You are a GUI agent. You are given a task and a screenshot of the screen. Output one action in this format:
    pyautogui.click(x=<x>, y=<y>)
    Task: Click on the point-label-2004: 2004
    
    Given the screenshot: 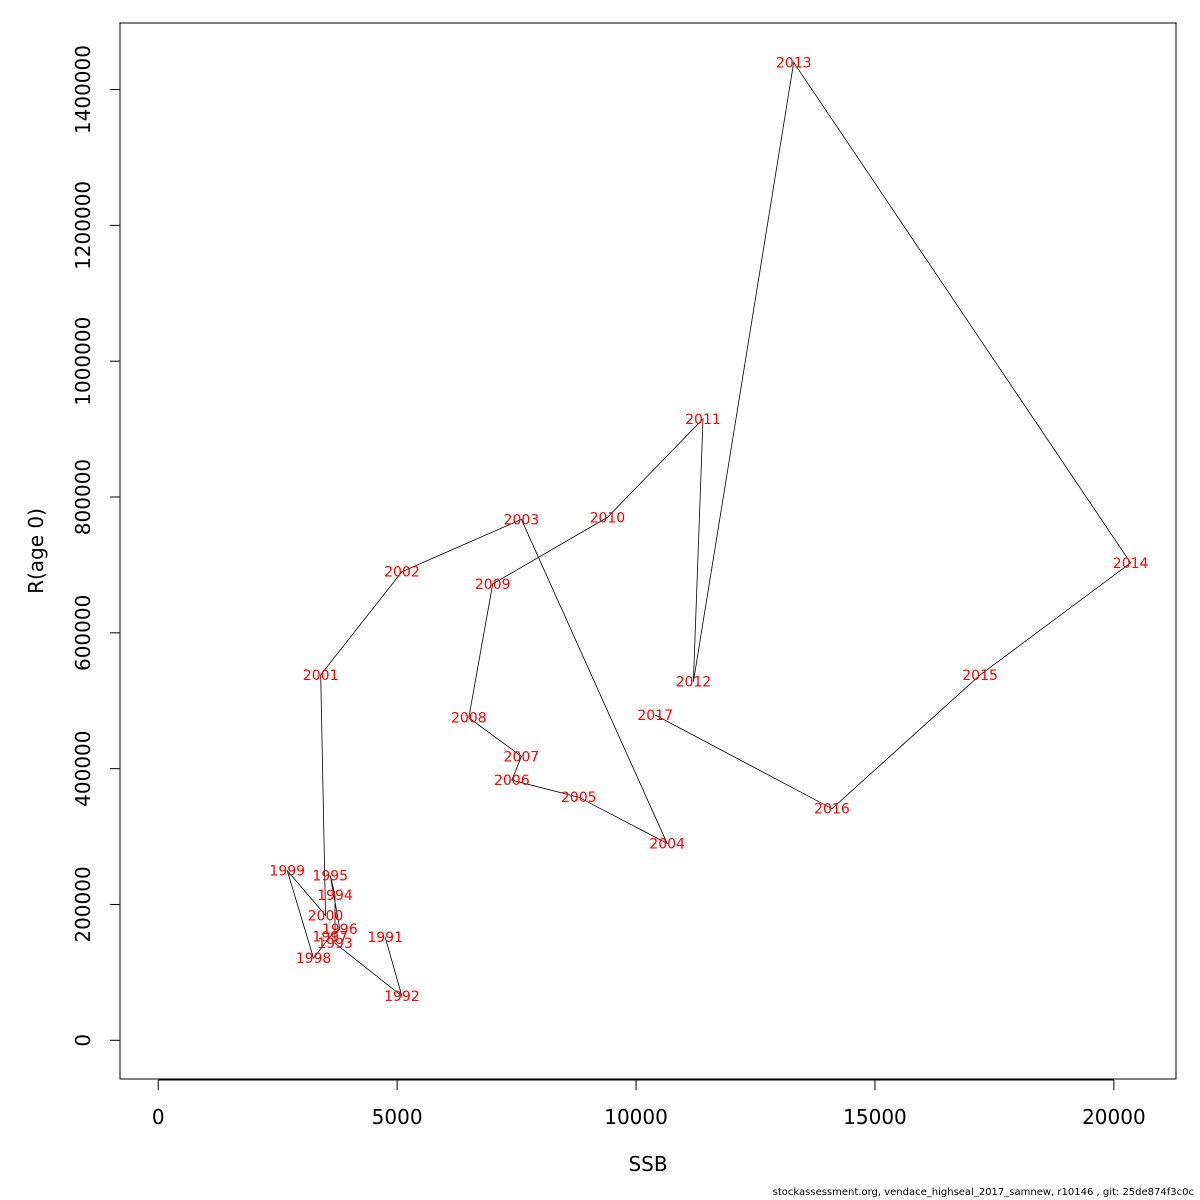 What is the action you would take?
    pyautogui.click(x=667, y=844)
    